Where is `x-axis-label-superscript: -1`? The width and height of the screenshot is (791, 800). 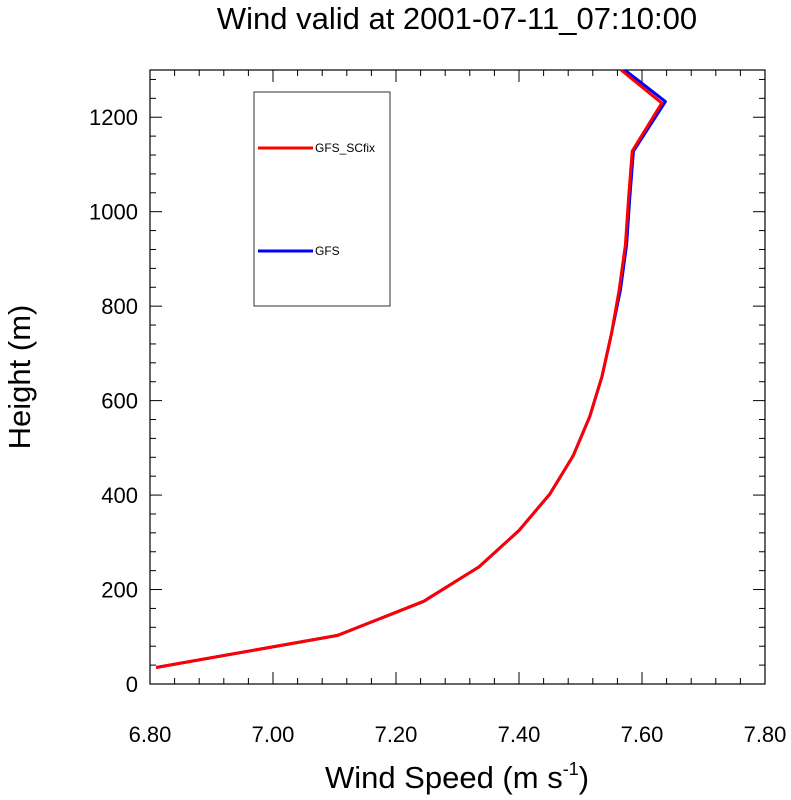 x-axis-label-superscript: -1 is located at coordinates (571, 769).